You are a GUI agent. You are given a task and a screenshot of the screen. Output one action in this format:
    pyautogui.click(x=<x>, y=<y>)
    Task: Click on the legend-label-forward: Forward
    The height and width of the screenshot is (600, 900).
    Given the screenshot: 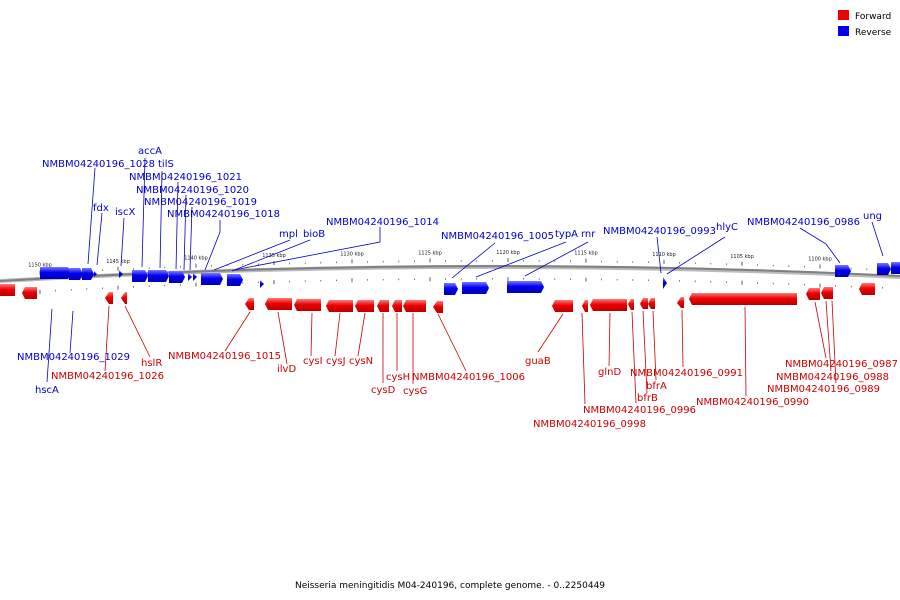 What is the action you would take?
    pyautogui.click(x=873, y=17)
    